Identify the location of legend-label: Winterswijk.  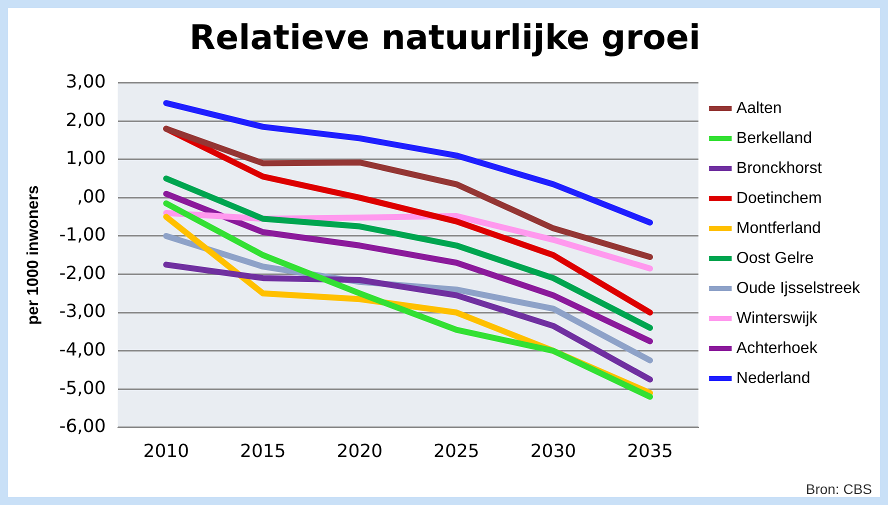
(777, 318).